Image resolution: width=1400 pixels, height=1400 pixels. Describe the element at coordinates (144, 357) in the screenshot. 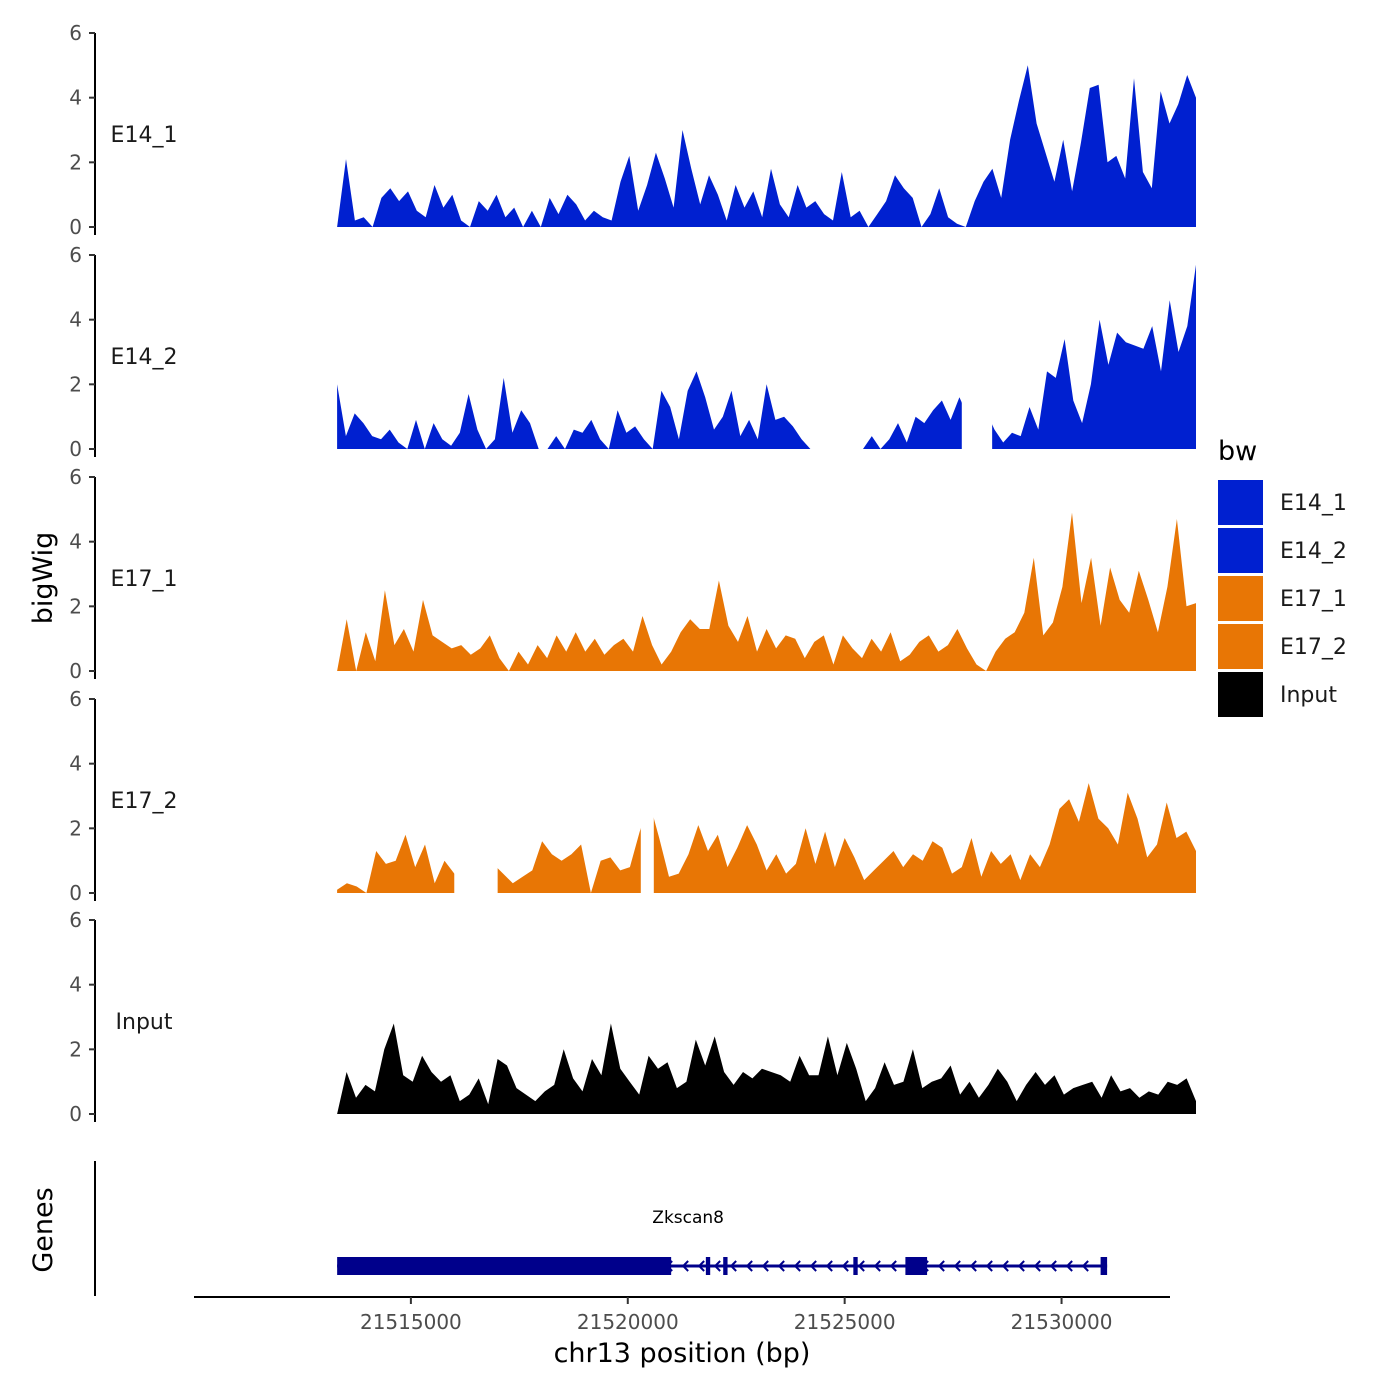

I see `track-label-e14-2: E14_2` at that location.